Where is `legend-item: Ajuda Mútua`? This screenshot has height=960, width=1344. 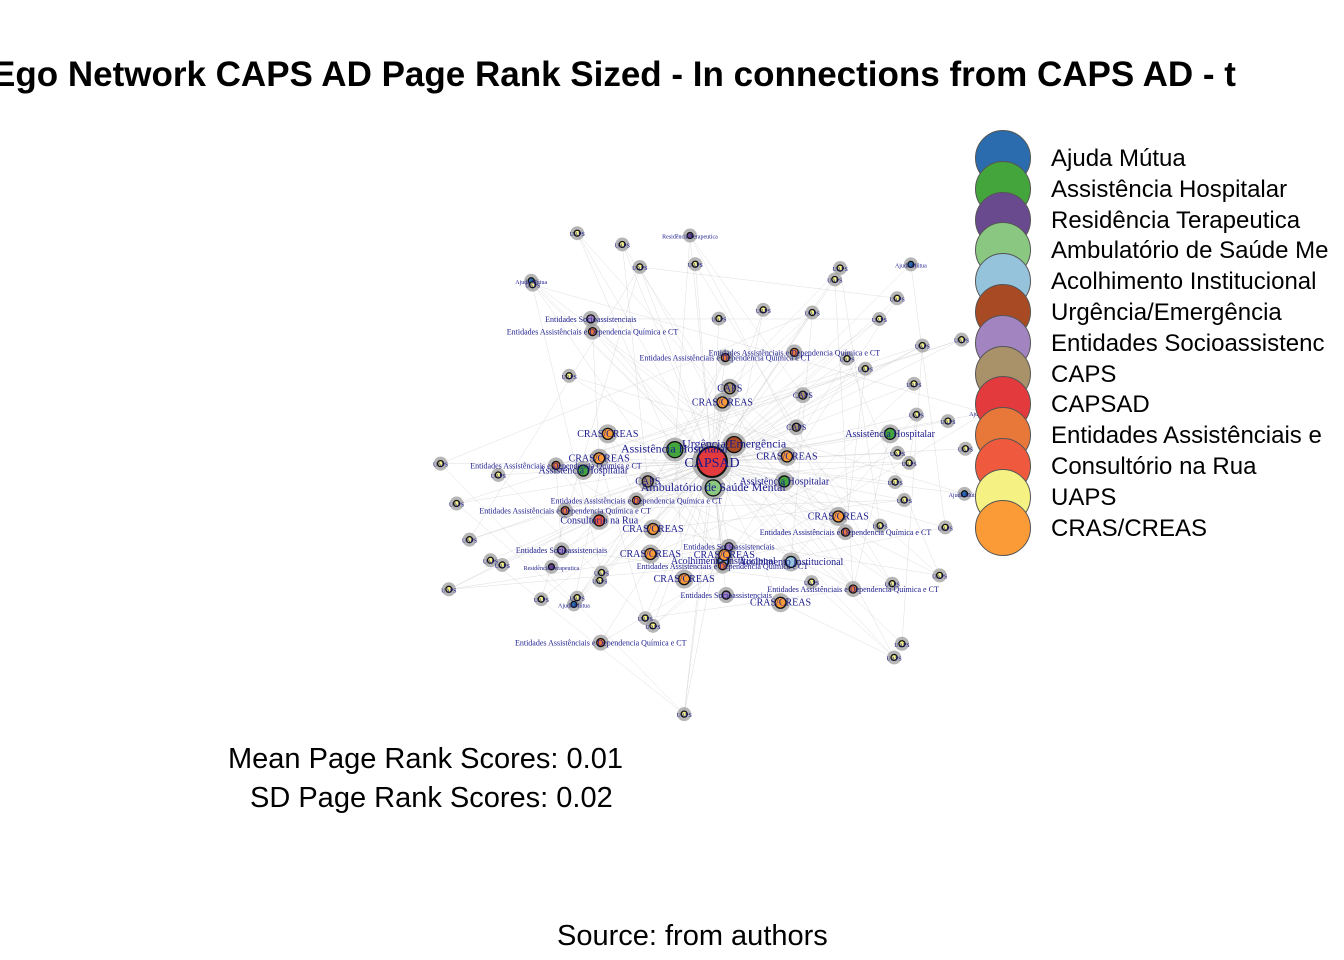
legend-item: Ajuda Mútua is located at coordinates (1159, 158).